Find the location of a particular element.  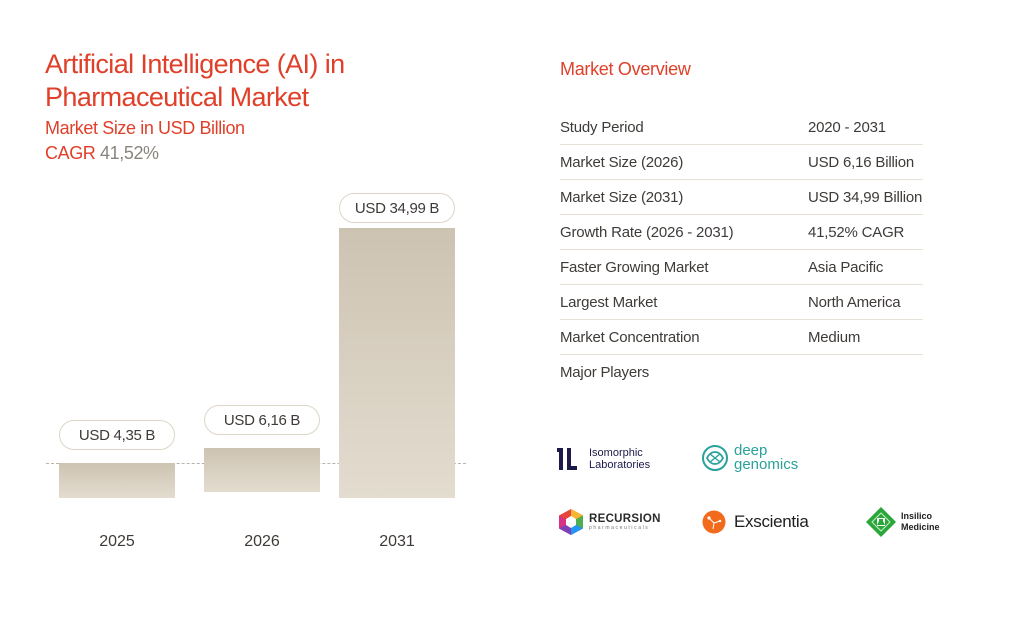

logo-text-line2: Medicine is located at coordinates (920, 527).